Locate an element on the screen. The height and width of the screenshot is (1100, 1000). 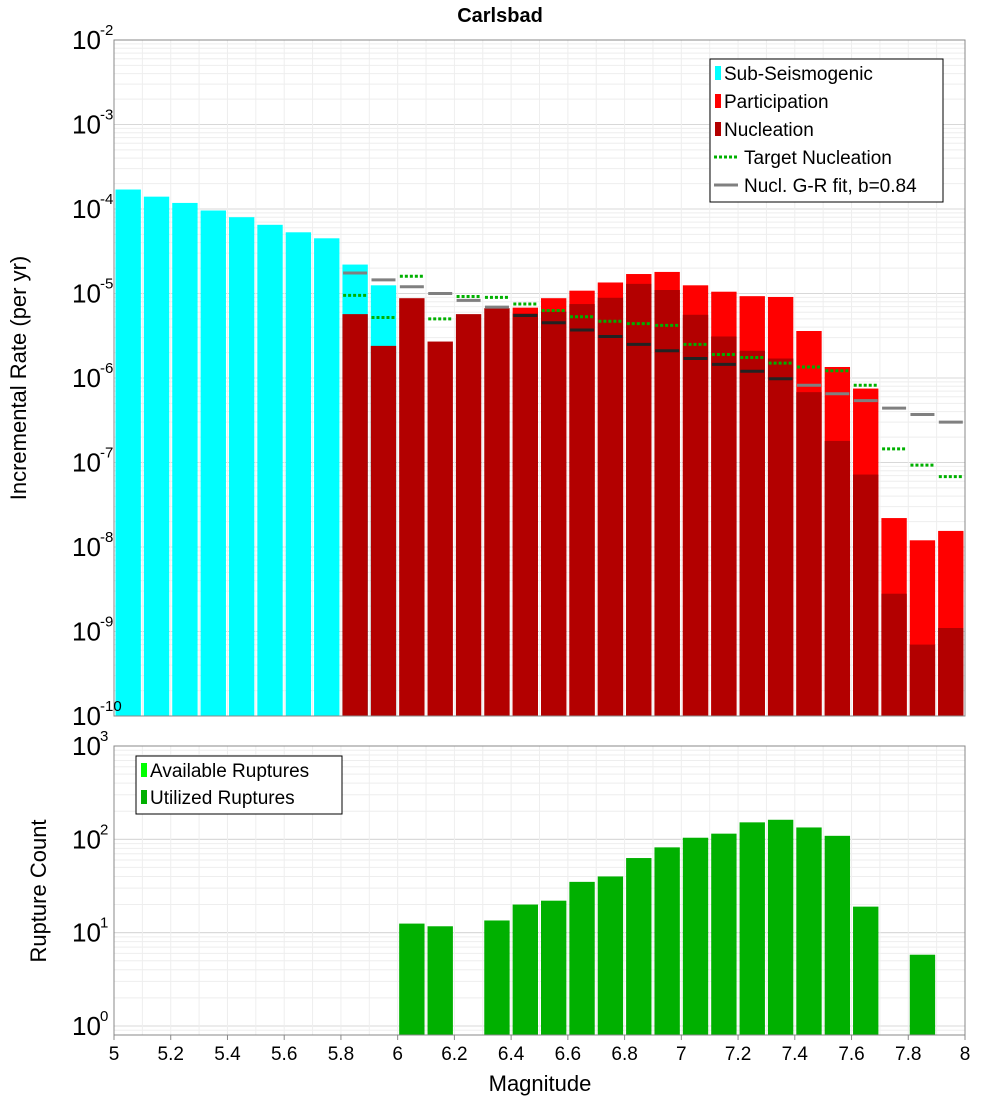
x-tick-label: 7.6 is located at coordinates (851, 1054).